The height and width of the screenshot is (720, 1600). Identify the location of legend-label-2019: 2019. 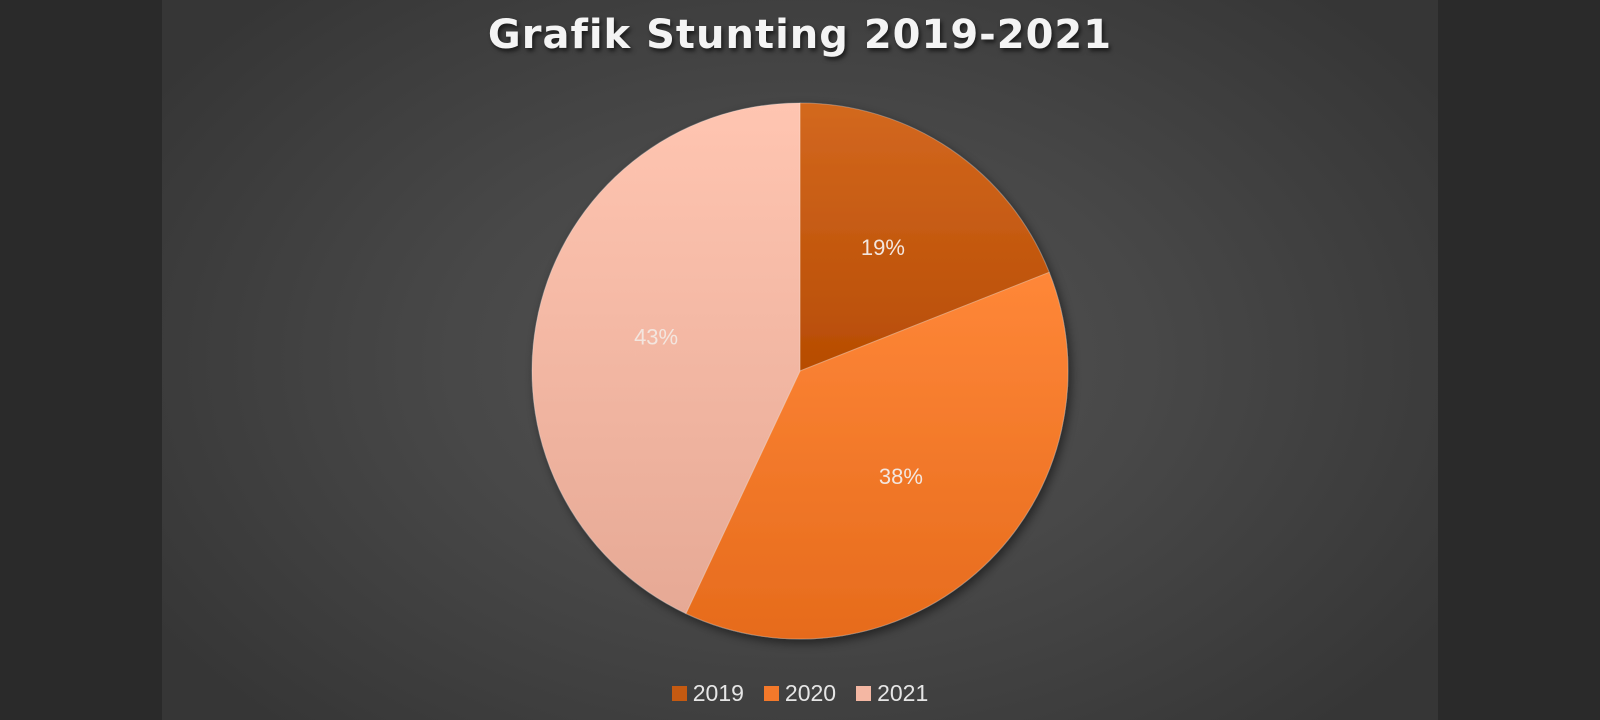
(718, 693).